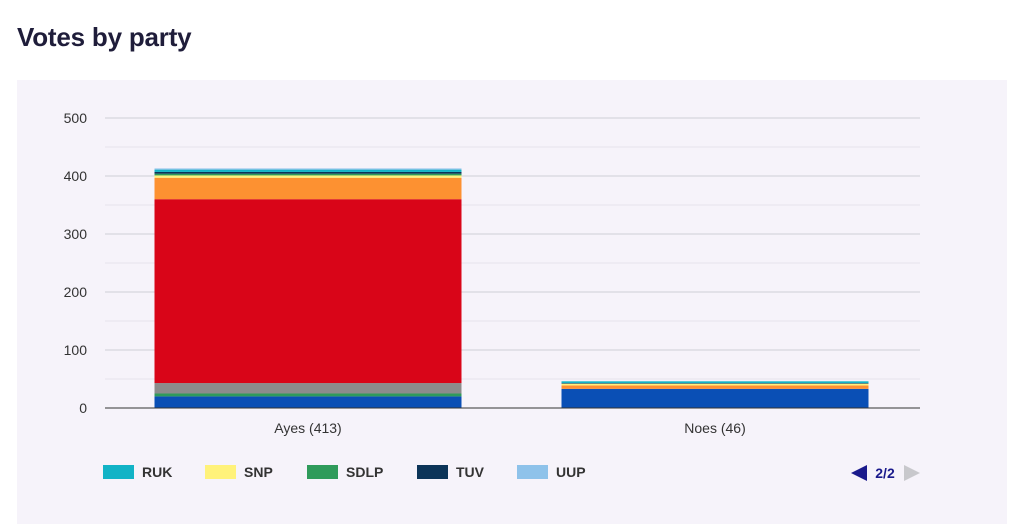  What do you see at coordinates (859, 473) in the screenshot?
I see `prev-arrow-icon` at bounding box center [859, 473].